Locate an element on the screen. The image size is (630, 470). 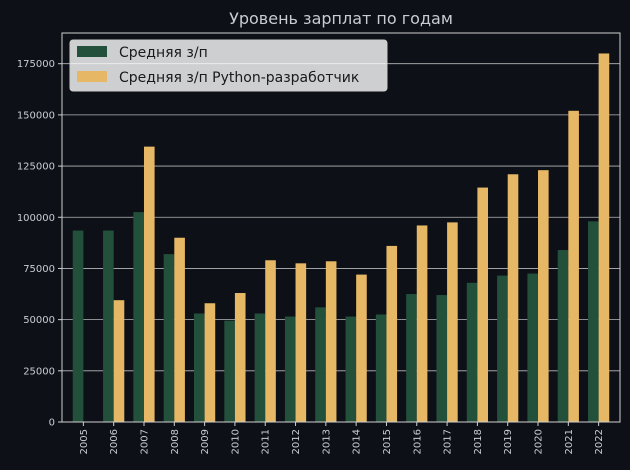
legend-box is located at coordinates (228, 65).